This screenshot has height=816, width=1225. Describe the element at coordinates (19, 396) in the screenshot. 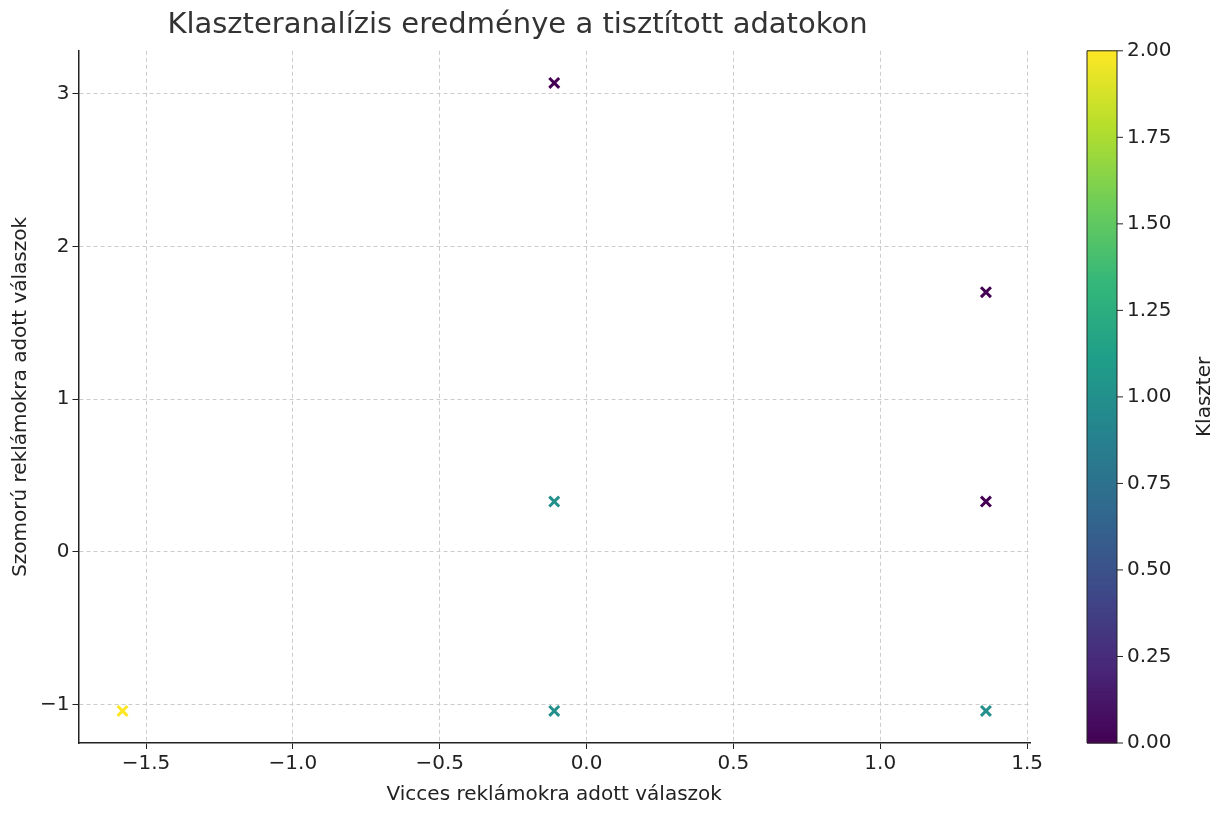

I see `y-axis-title: Szomorú reklámokra adott válaszok` at that location.